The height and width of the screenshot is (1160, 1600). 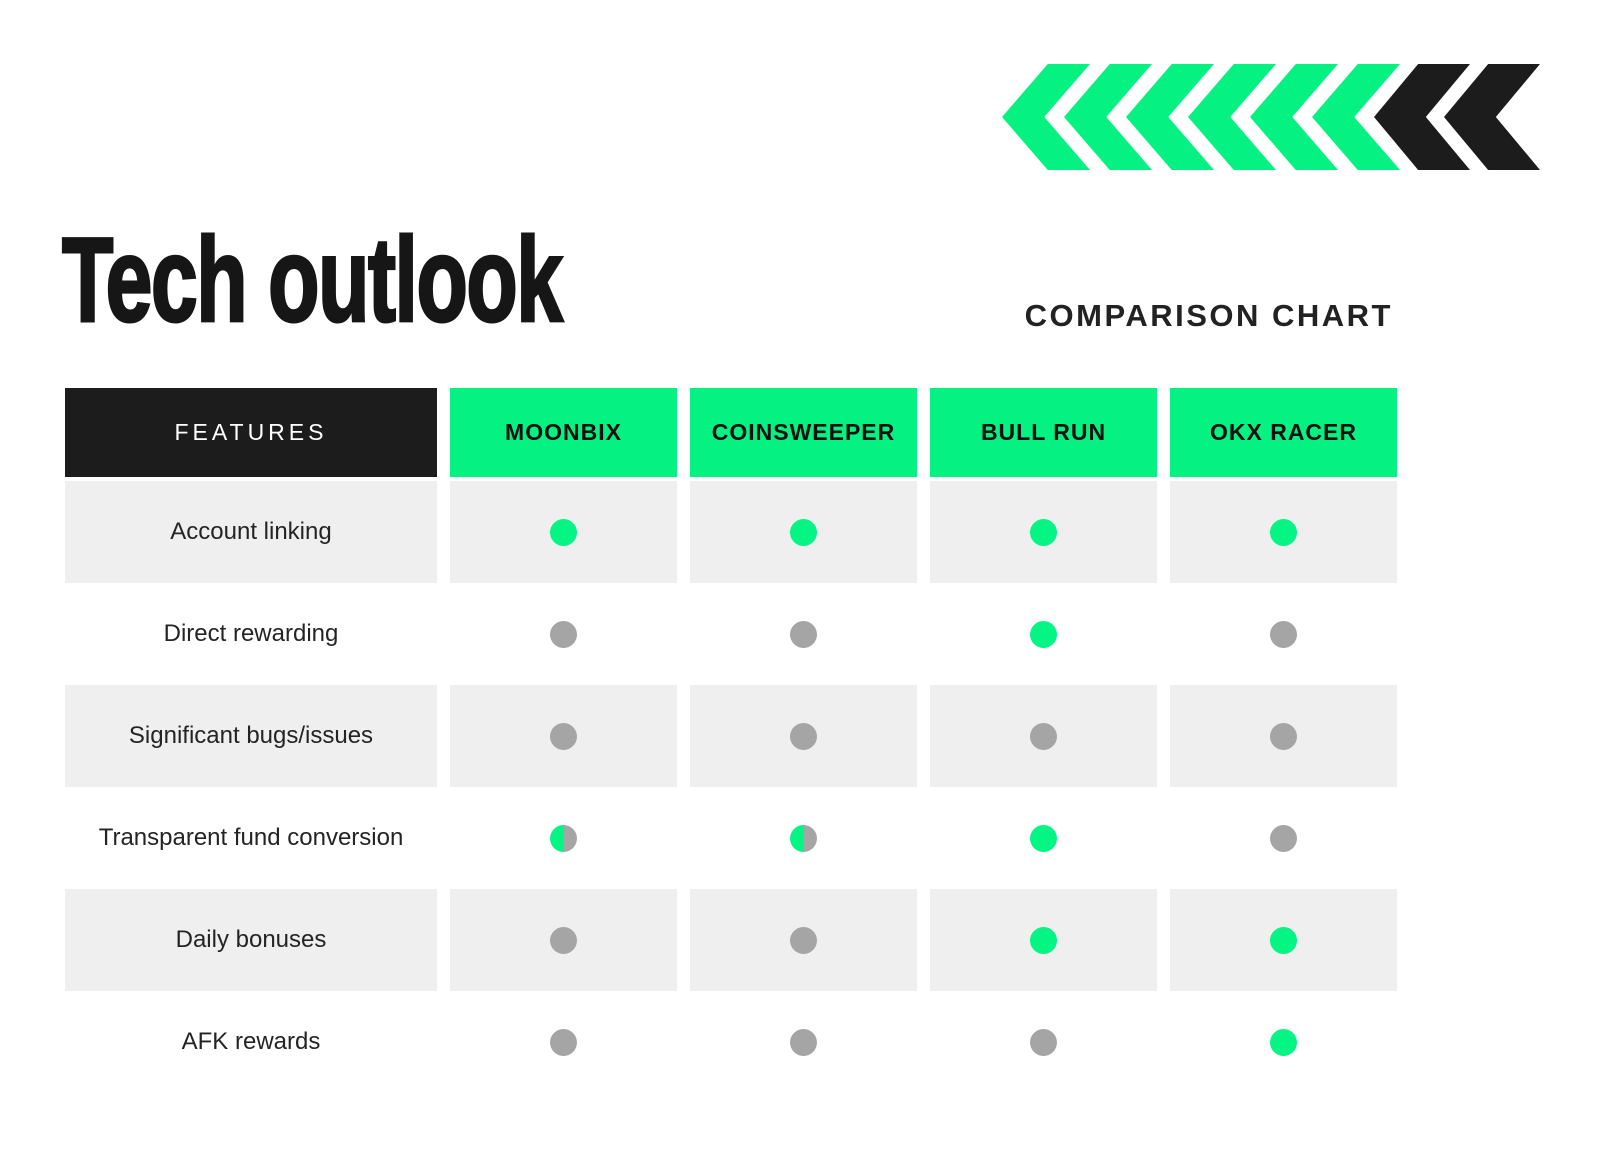 I want to click on table-row: Transparent fund conversion, so click(x=731, y=838).